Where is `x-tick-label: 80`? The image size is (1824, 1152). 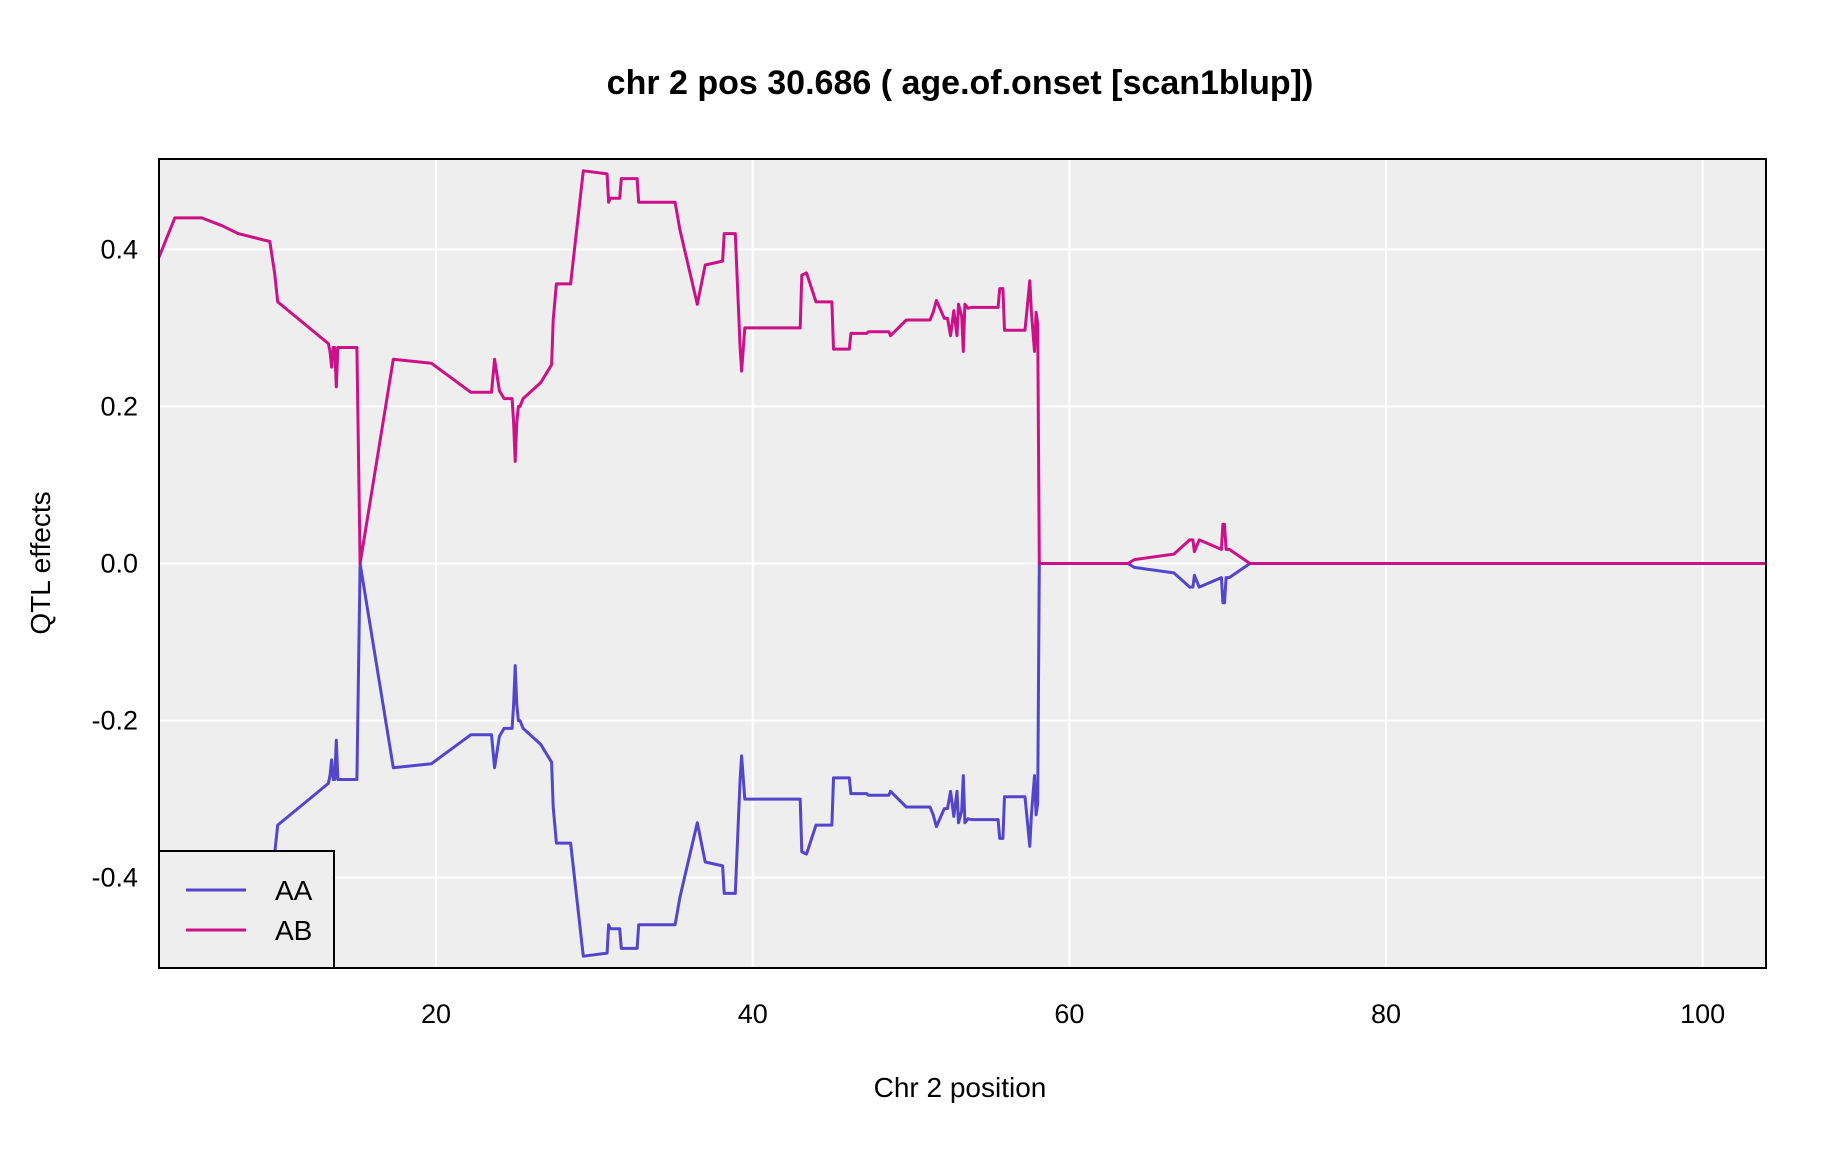
x-tick-label: 80 is located at coordinates (1386, 1014).